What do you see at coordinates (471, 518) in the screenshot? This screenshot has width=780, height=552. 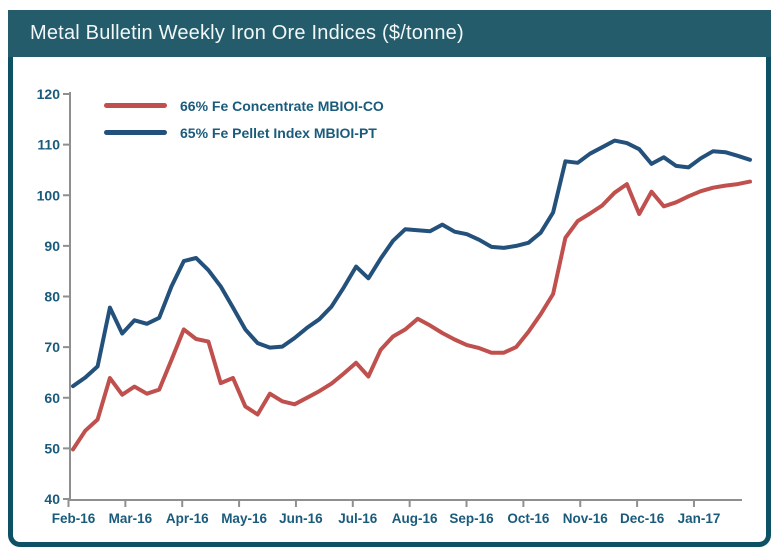 I see `x-tick-label: Sep-16` at bounding box center [471, 518].